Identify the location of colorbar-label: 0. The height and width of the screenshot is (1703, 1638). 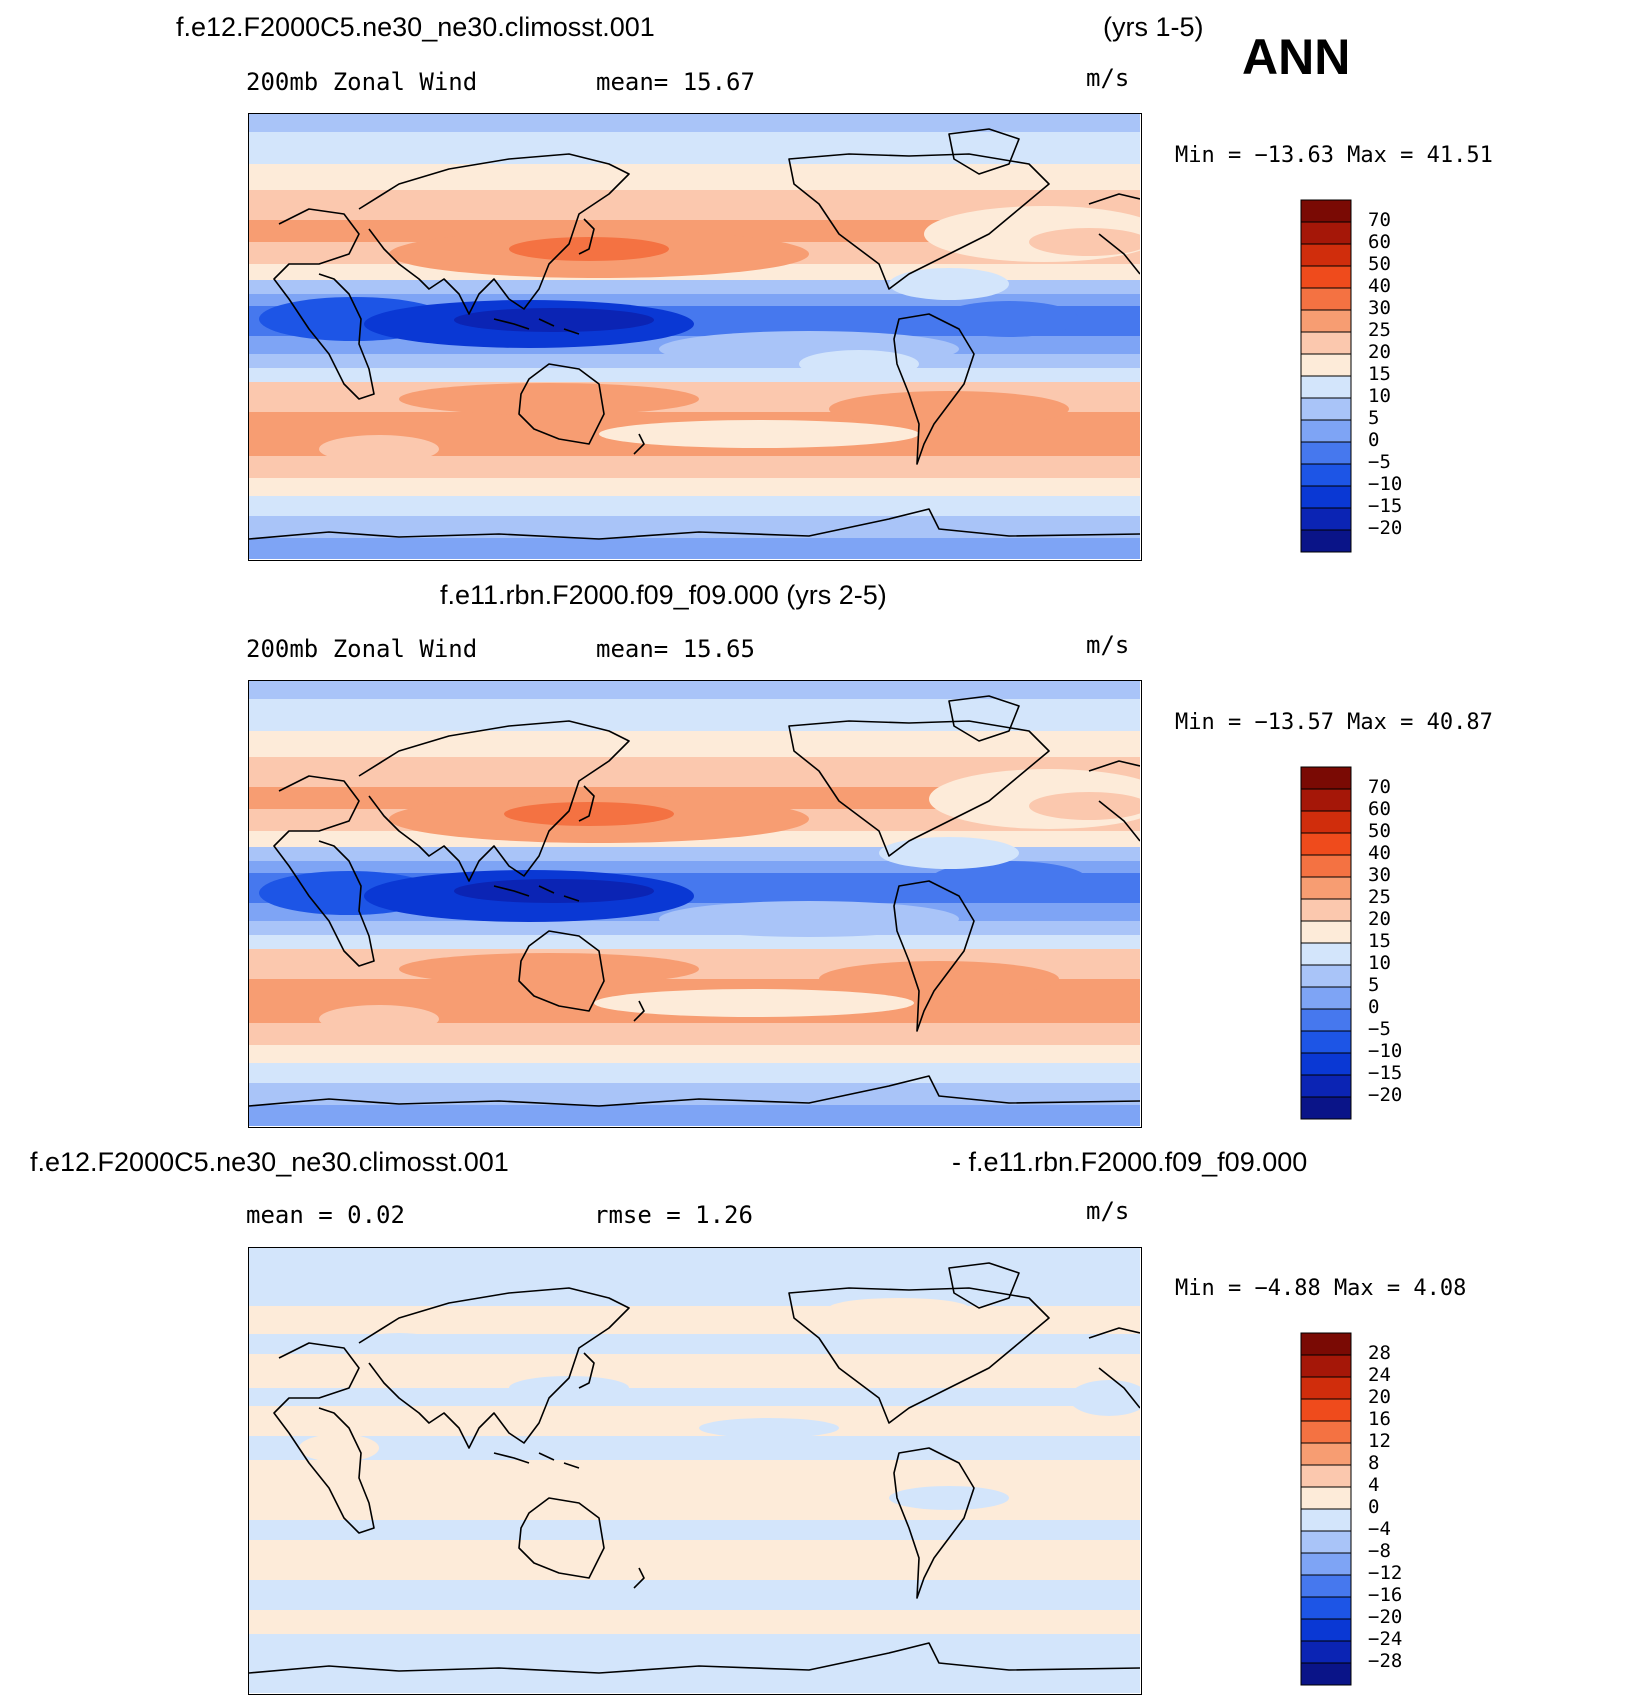
(1374, 440).